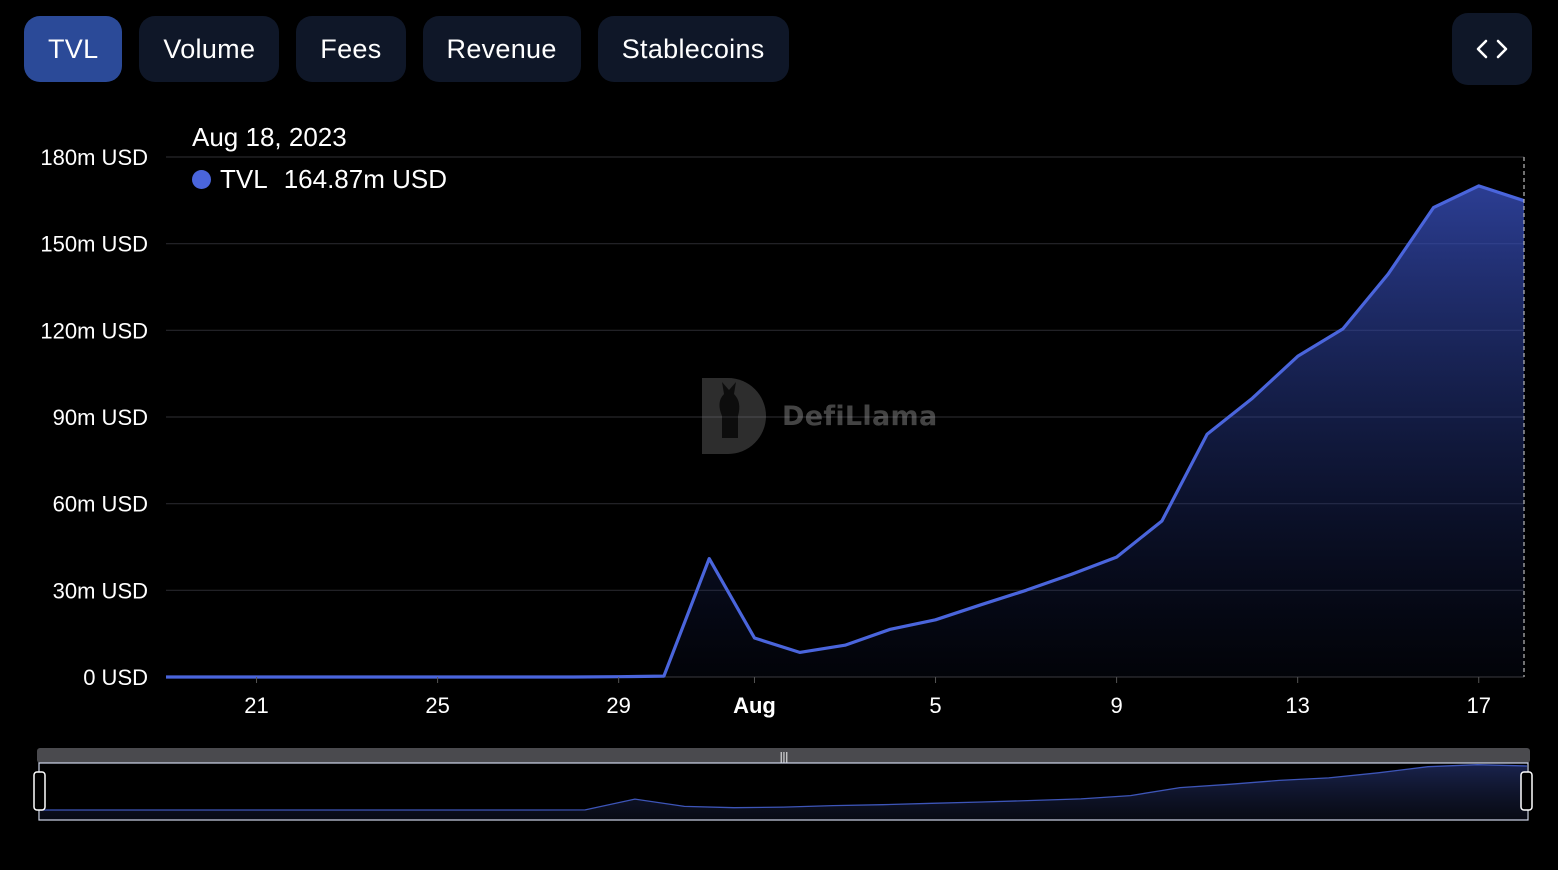 The image size is (1558, 870). I want to click on zoom-bar, so click(783, 755).